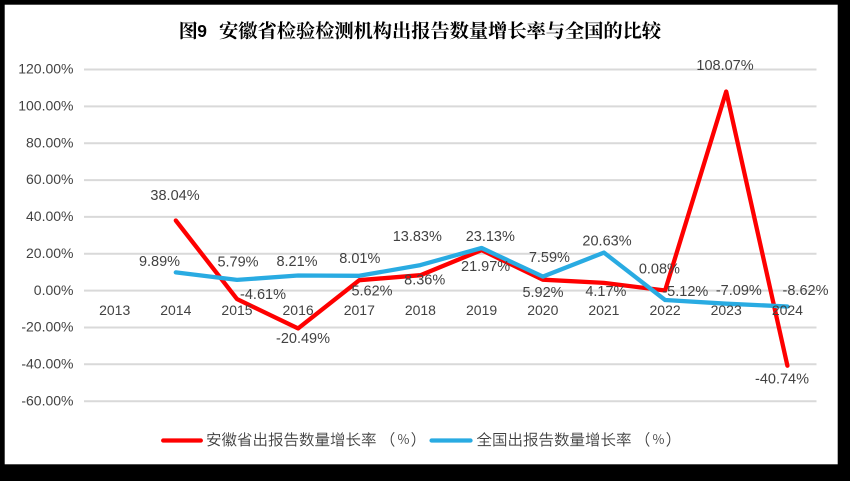 The width and height of the screenshot is (850, 481). Describe the element at coordinates (542, 310) in the screenshot. I see `svg-text: 2020` at that location.